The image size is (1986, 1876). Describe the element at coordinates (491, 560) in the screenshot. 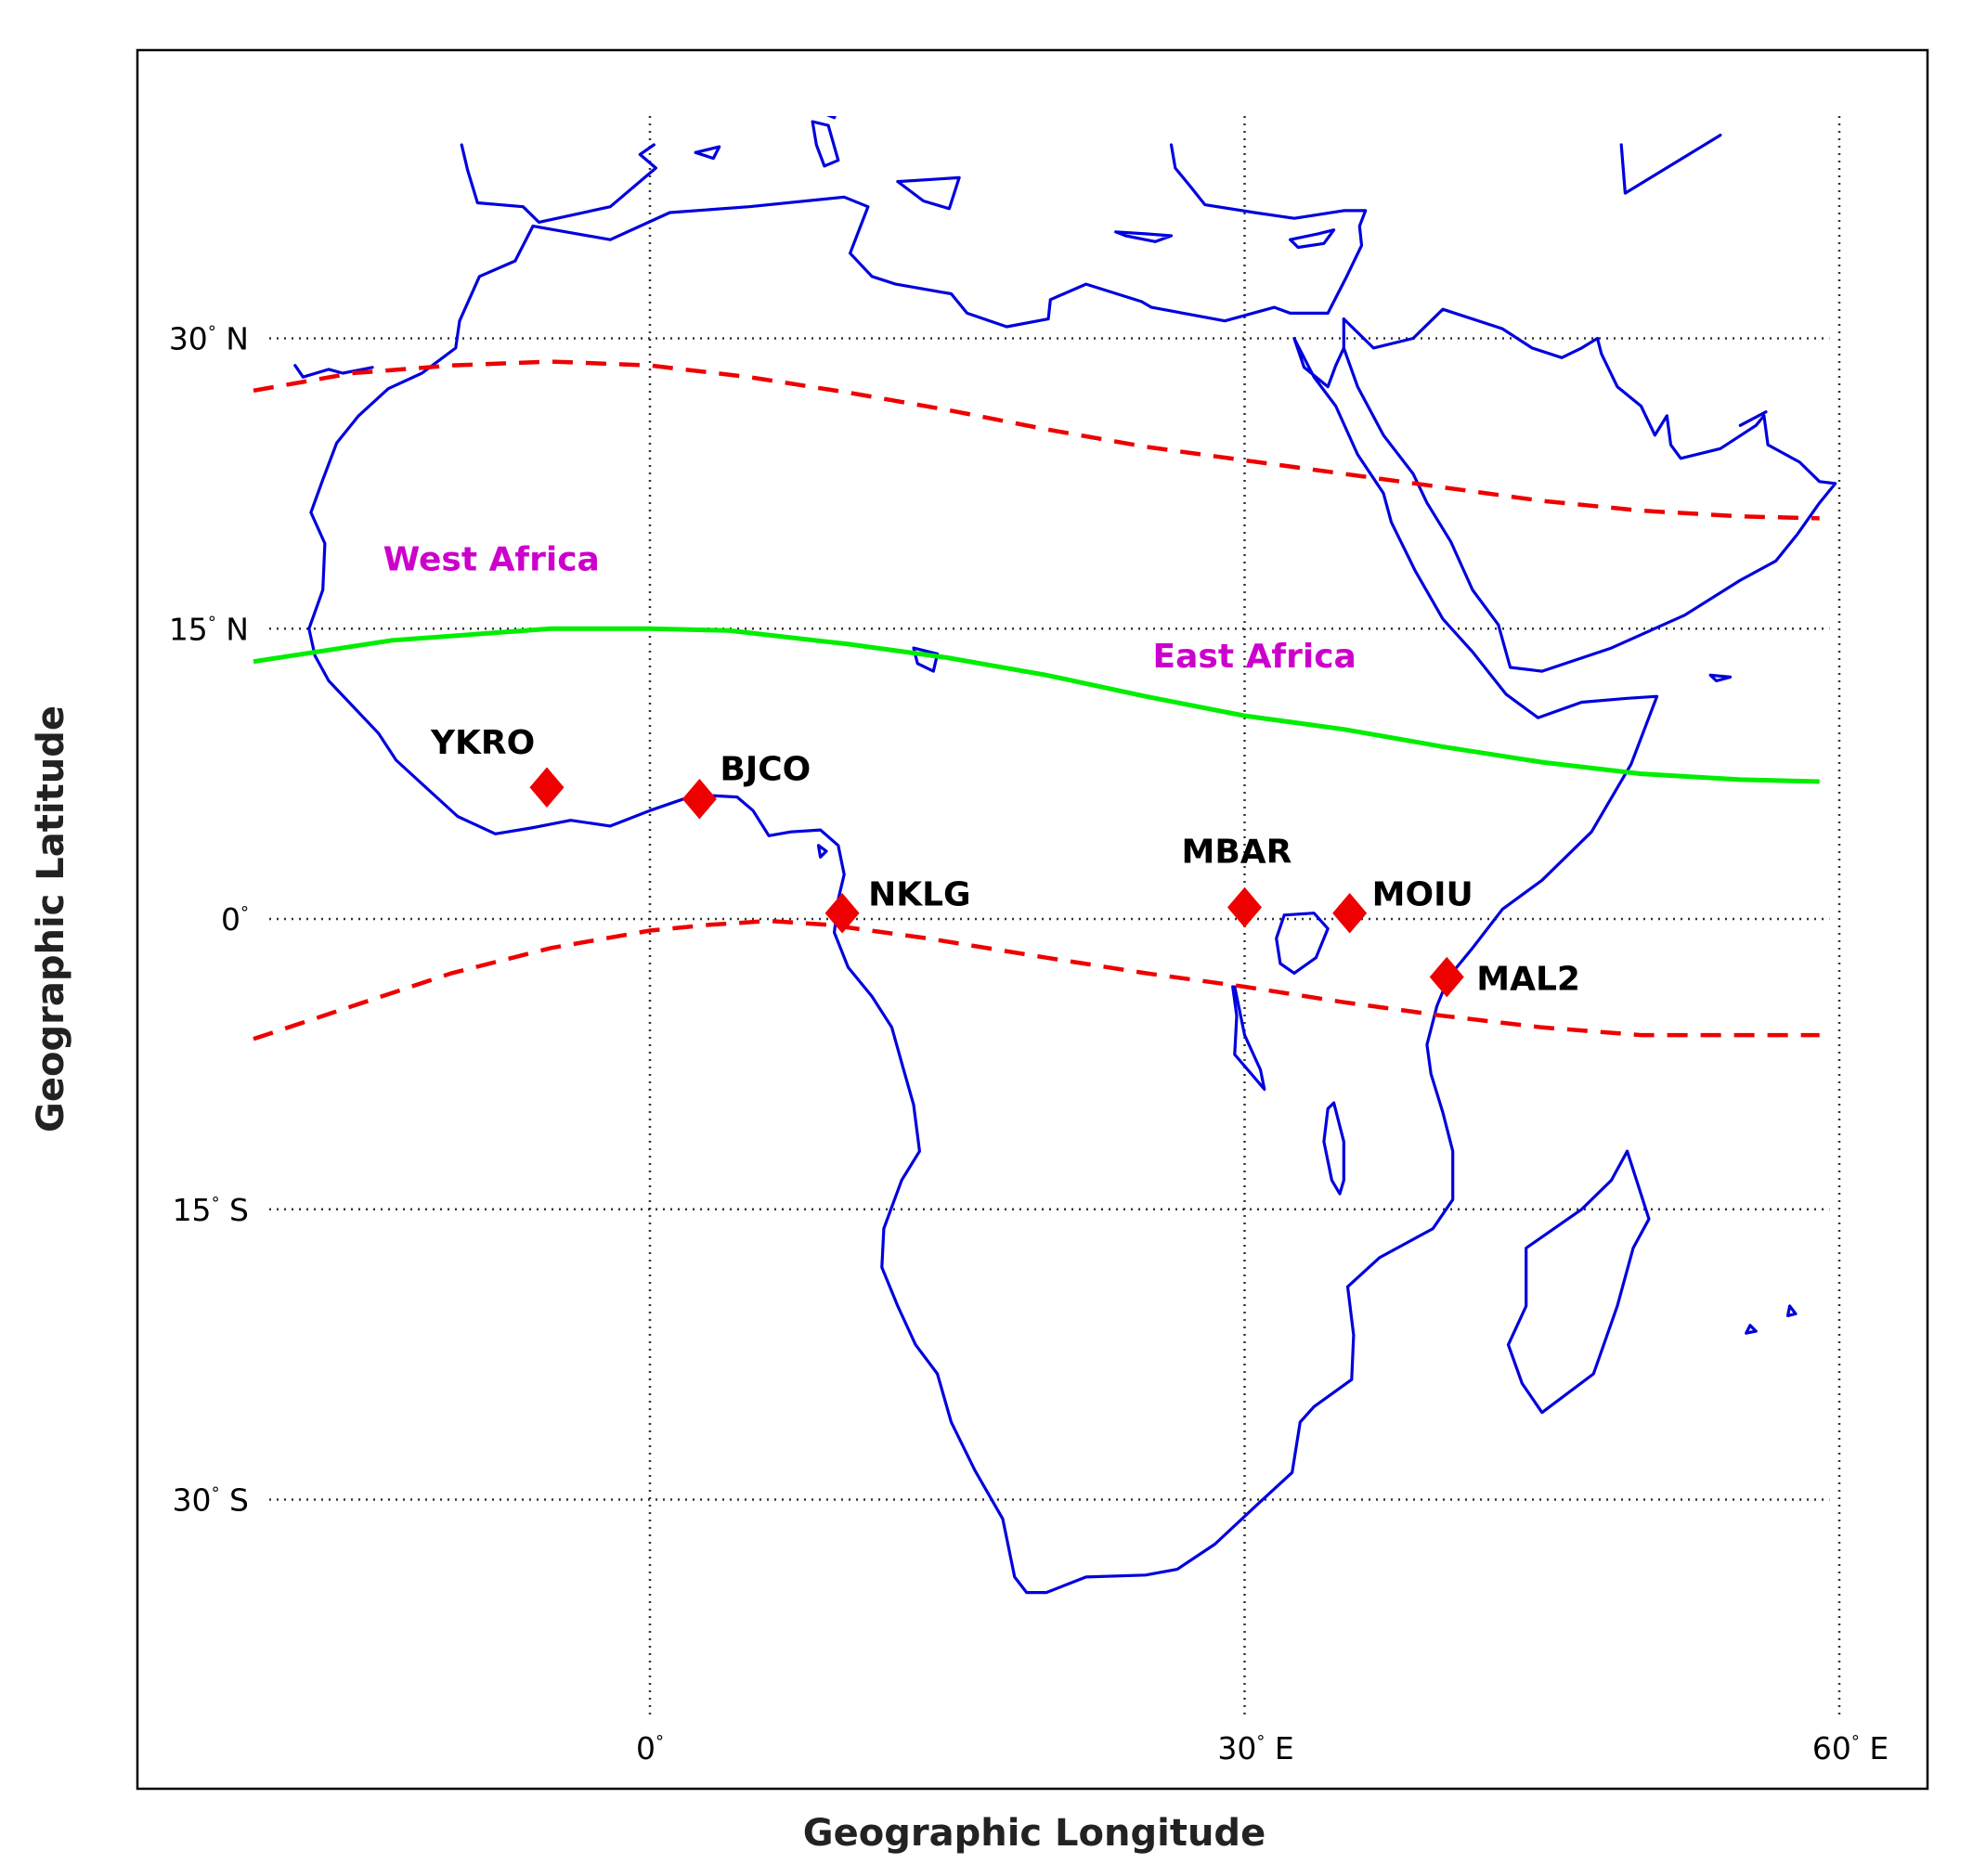

I see `region-label-0: West Africa` at that location.